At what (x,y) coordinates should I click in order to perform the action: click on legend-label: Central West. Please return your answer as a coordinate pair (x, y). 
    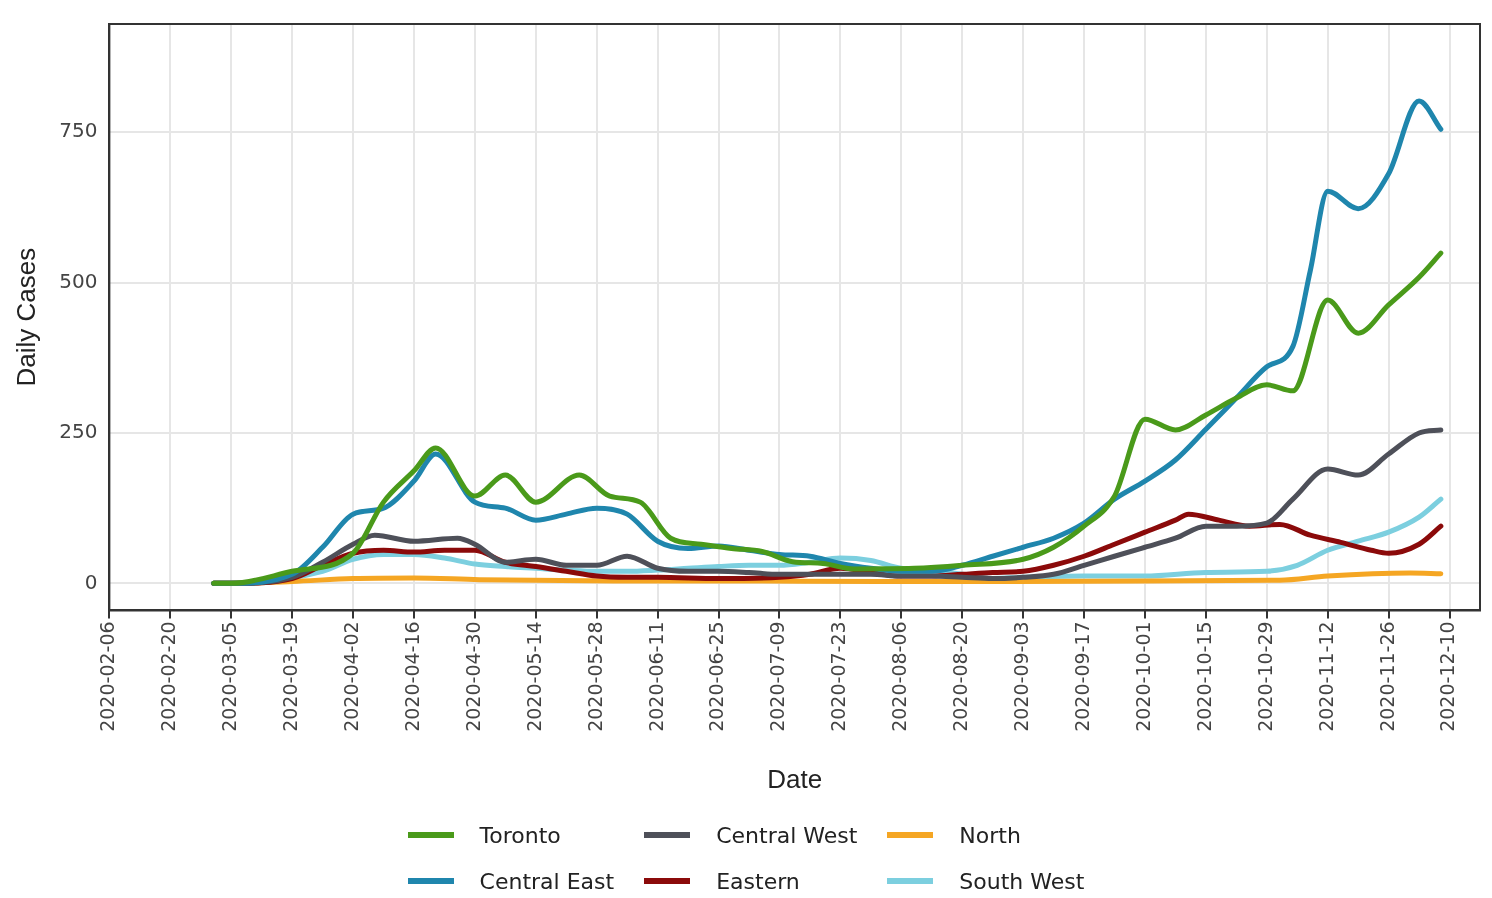
    Looking at the image, I should click on (787, 835).